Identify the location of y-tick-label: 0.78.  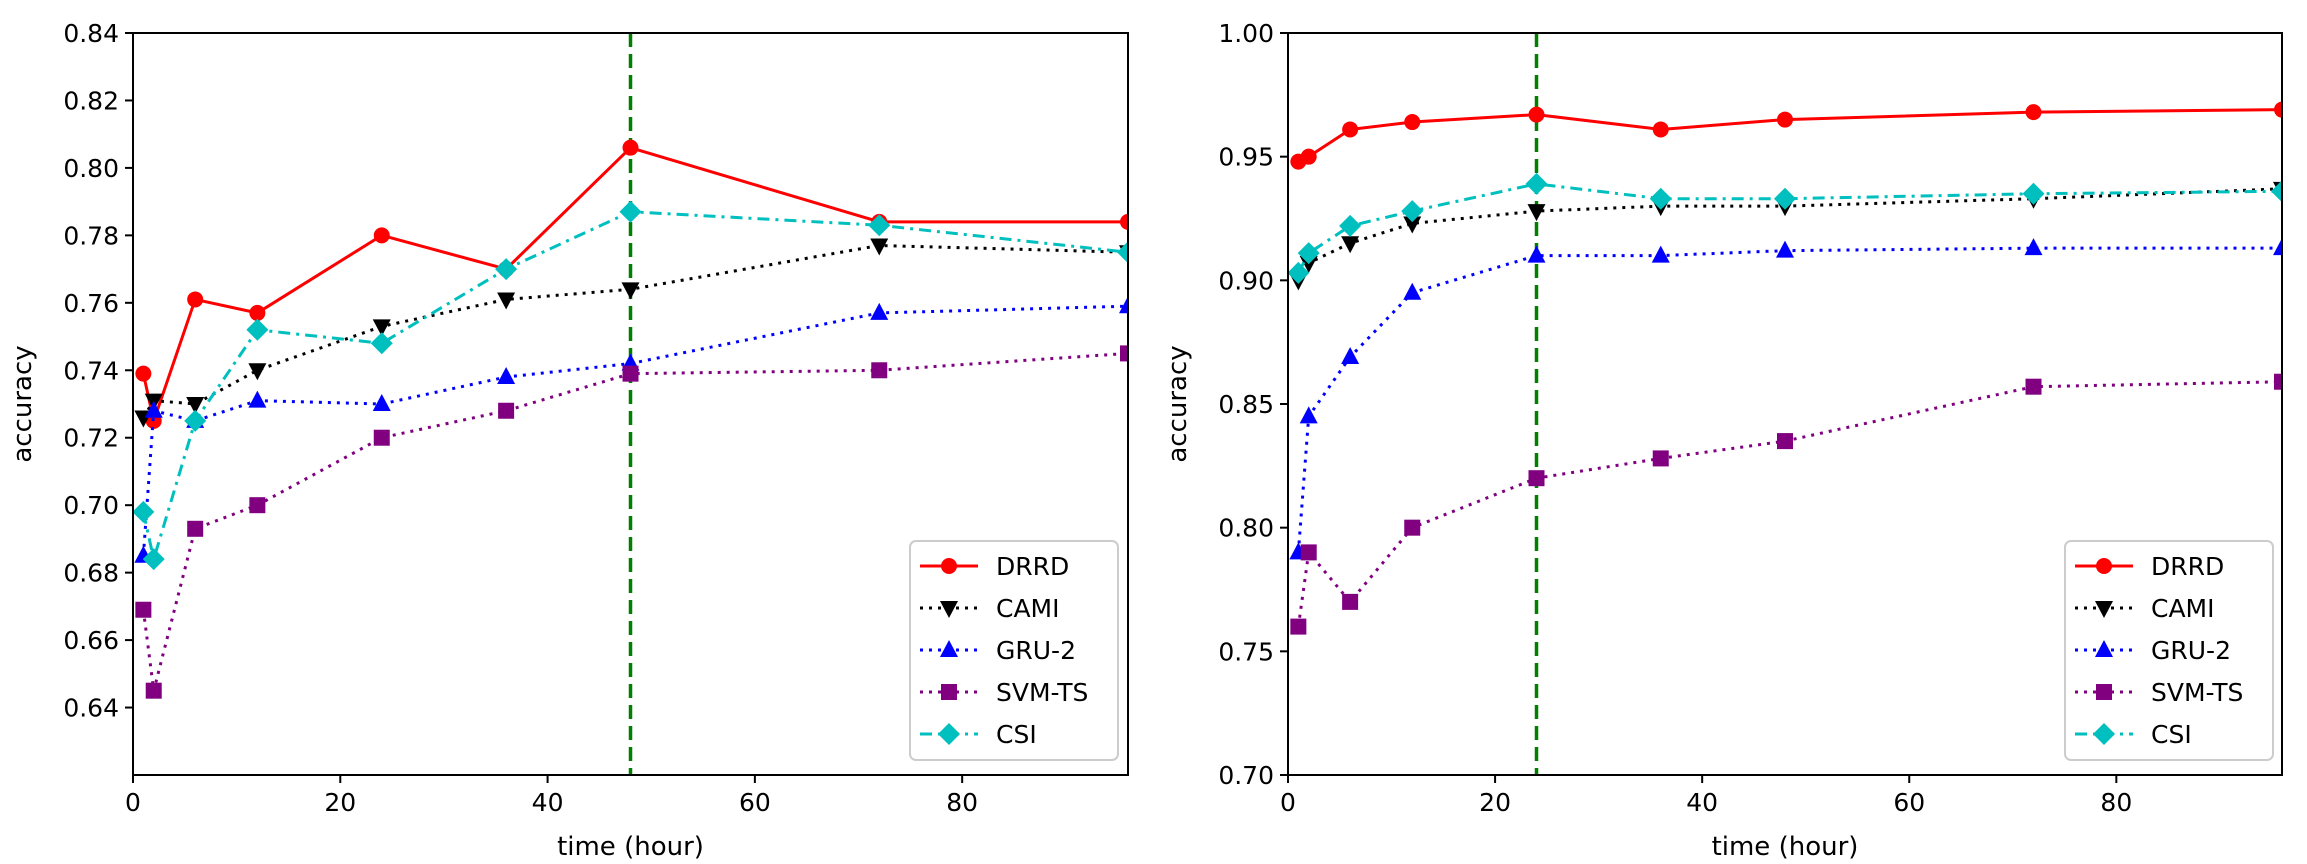
(91, 235).